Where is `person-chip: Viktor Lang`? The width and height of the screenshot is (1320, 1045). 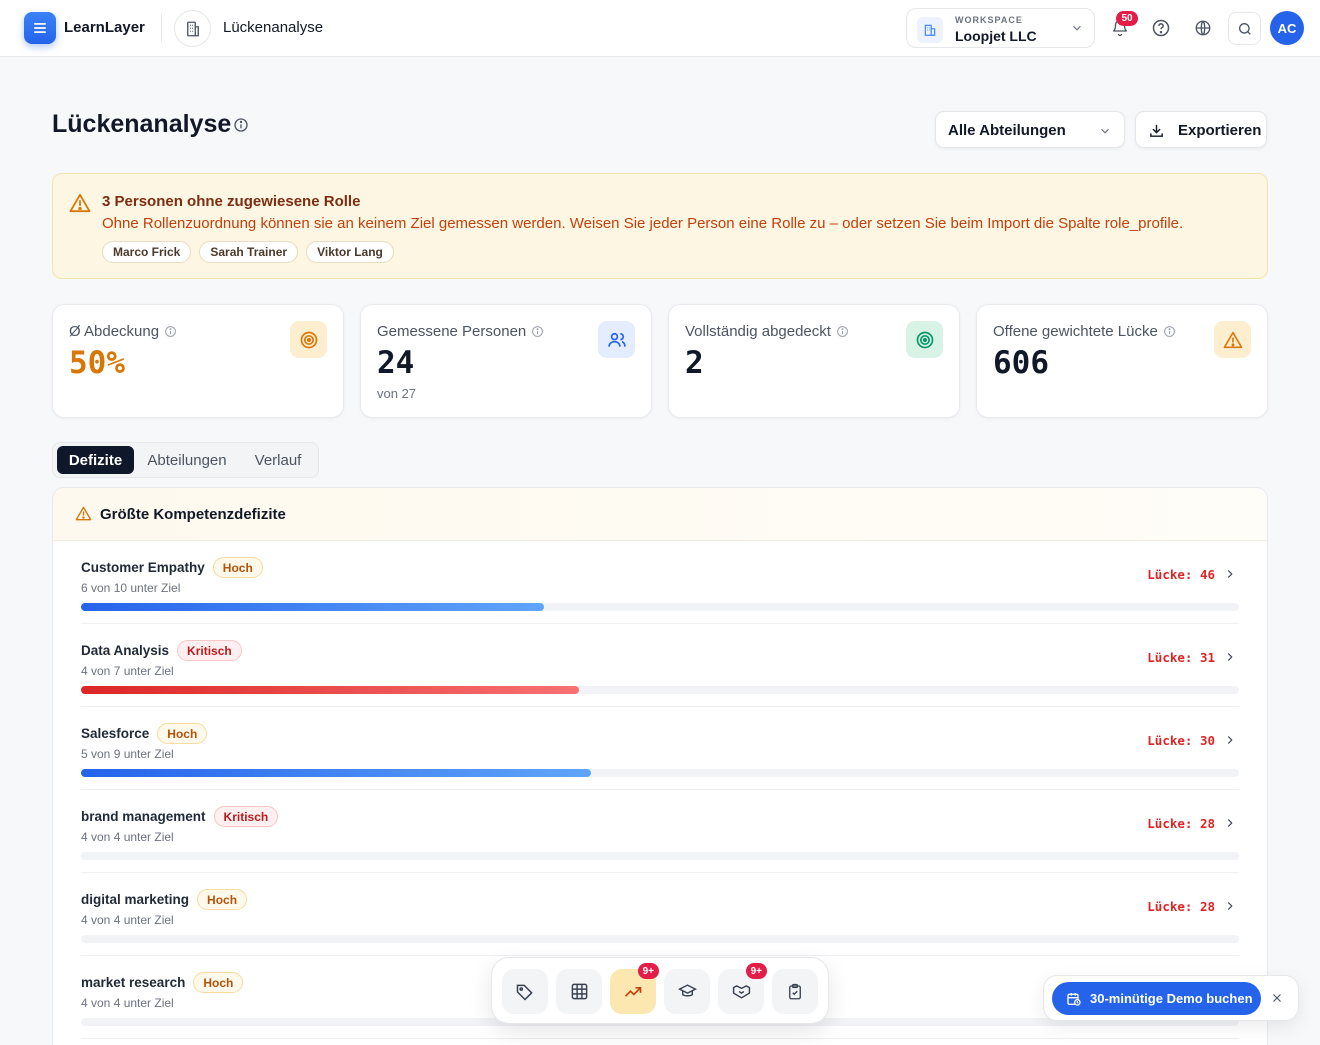 person-chip: Viktor Lang is located at coordinates (350, 252).